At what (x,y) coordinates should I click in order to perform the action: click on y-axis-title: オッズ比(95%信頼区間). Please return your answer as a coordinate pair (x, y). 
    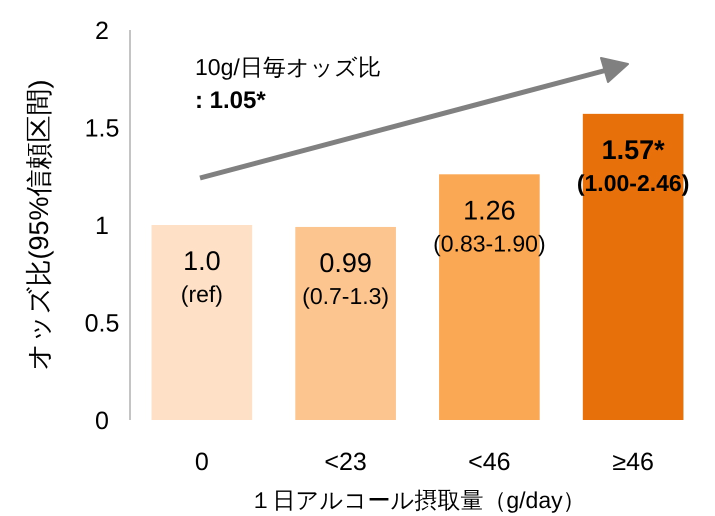
    Looking at the image, I should click on (39, 225).